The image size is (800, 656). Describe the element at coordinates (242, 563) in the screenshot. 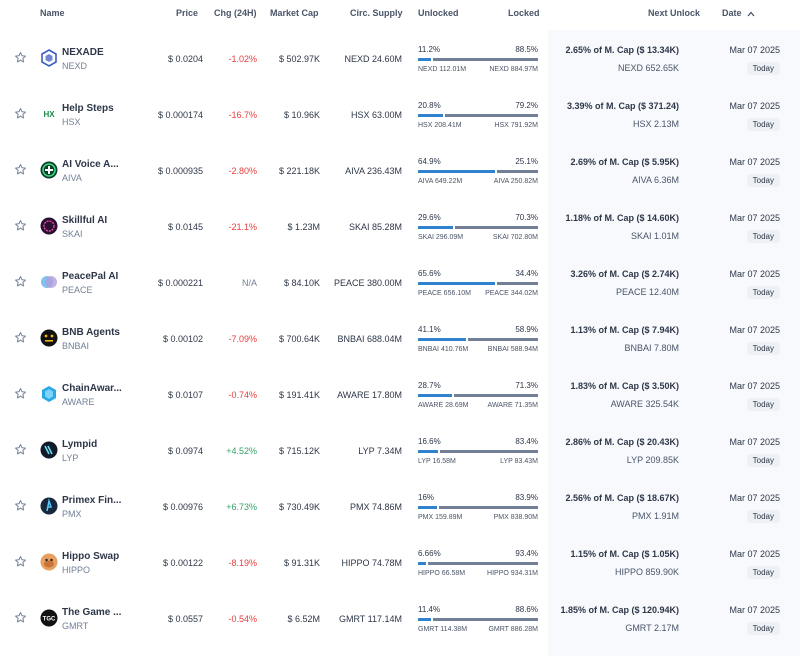

I see `price-change: -8.19%` at that location.